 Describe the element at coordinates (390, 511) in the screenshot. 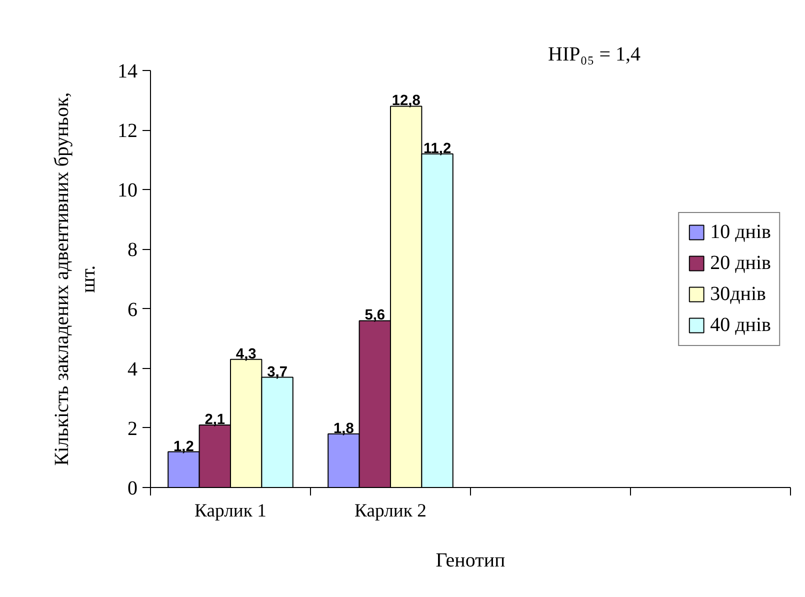

I see `x-tick-label: Карлик 2` at that location.